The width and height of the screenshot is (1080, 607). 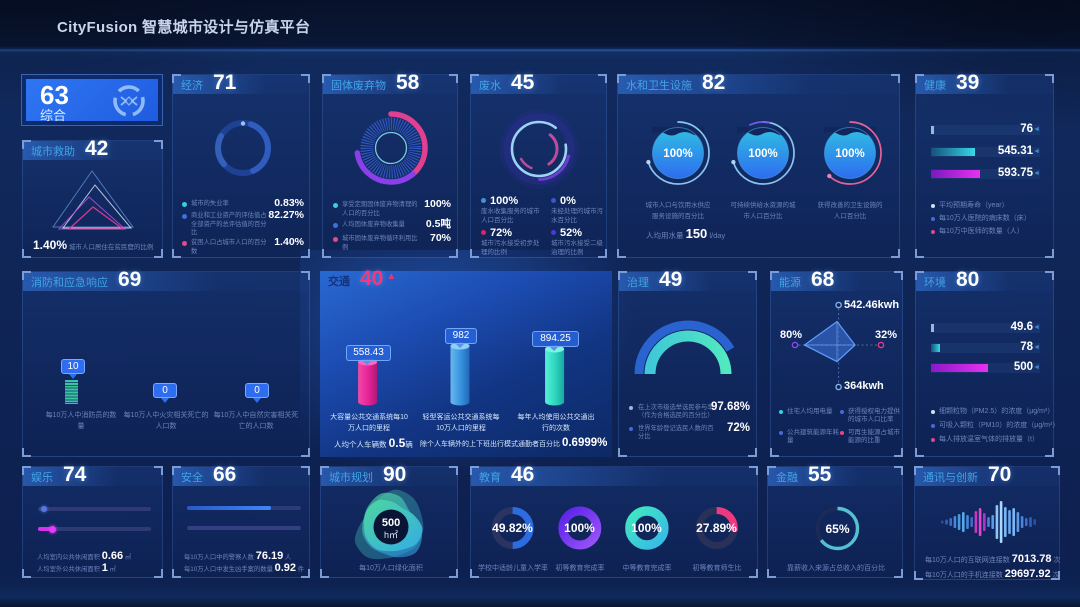 What do you see at coordinates (391, 535) in the screenshot?
I see `svg-text: h㎡` at bounding box center [391, 535].